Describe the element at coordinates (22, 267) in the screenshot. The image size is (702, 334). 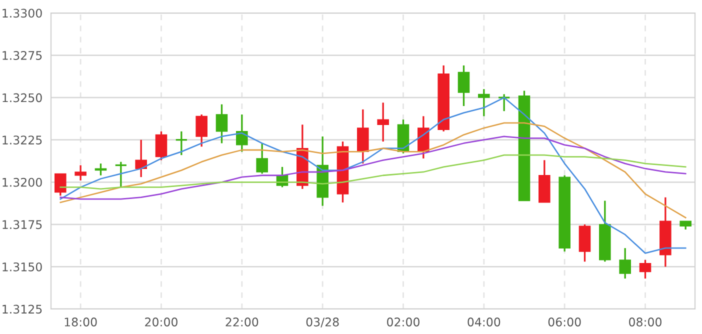
I see `y-tick-label: 1.3150` at that location.